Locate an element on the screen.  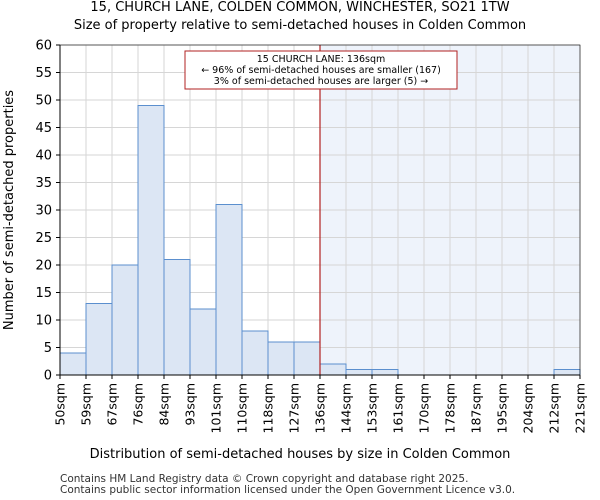
x-tick-label: 161sqm is located at coordinates (398, 408).